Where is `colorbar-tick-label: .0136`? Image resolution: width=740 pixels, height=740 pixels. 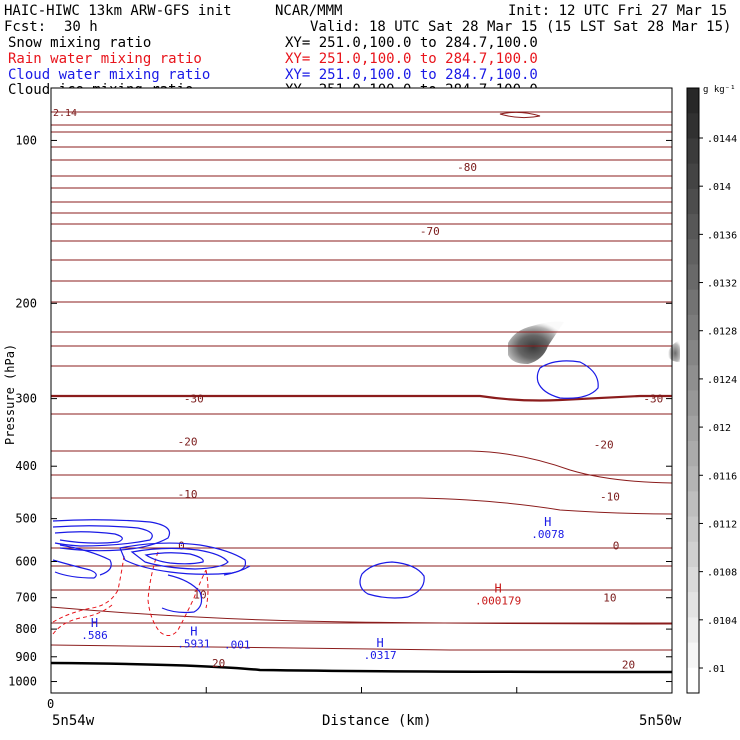
colorbar-tick-label: .0136 is located at coordinates (722, 235).